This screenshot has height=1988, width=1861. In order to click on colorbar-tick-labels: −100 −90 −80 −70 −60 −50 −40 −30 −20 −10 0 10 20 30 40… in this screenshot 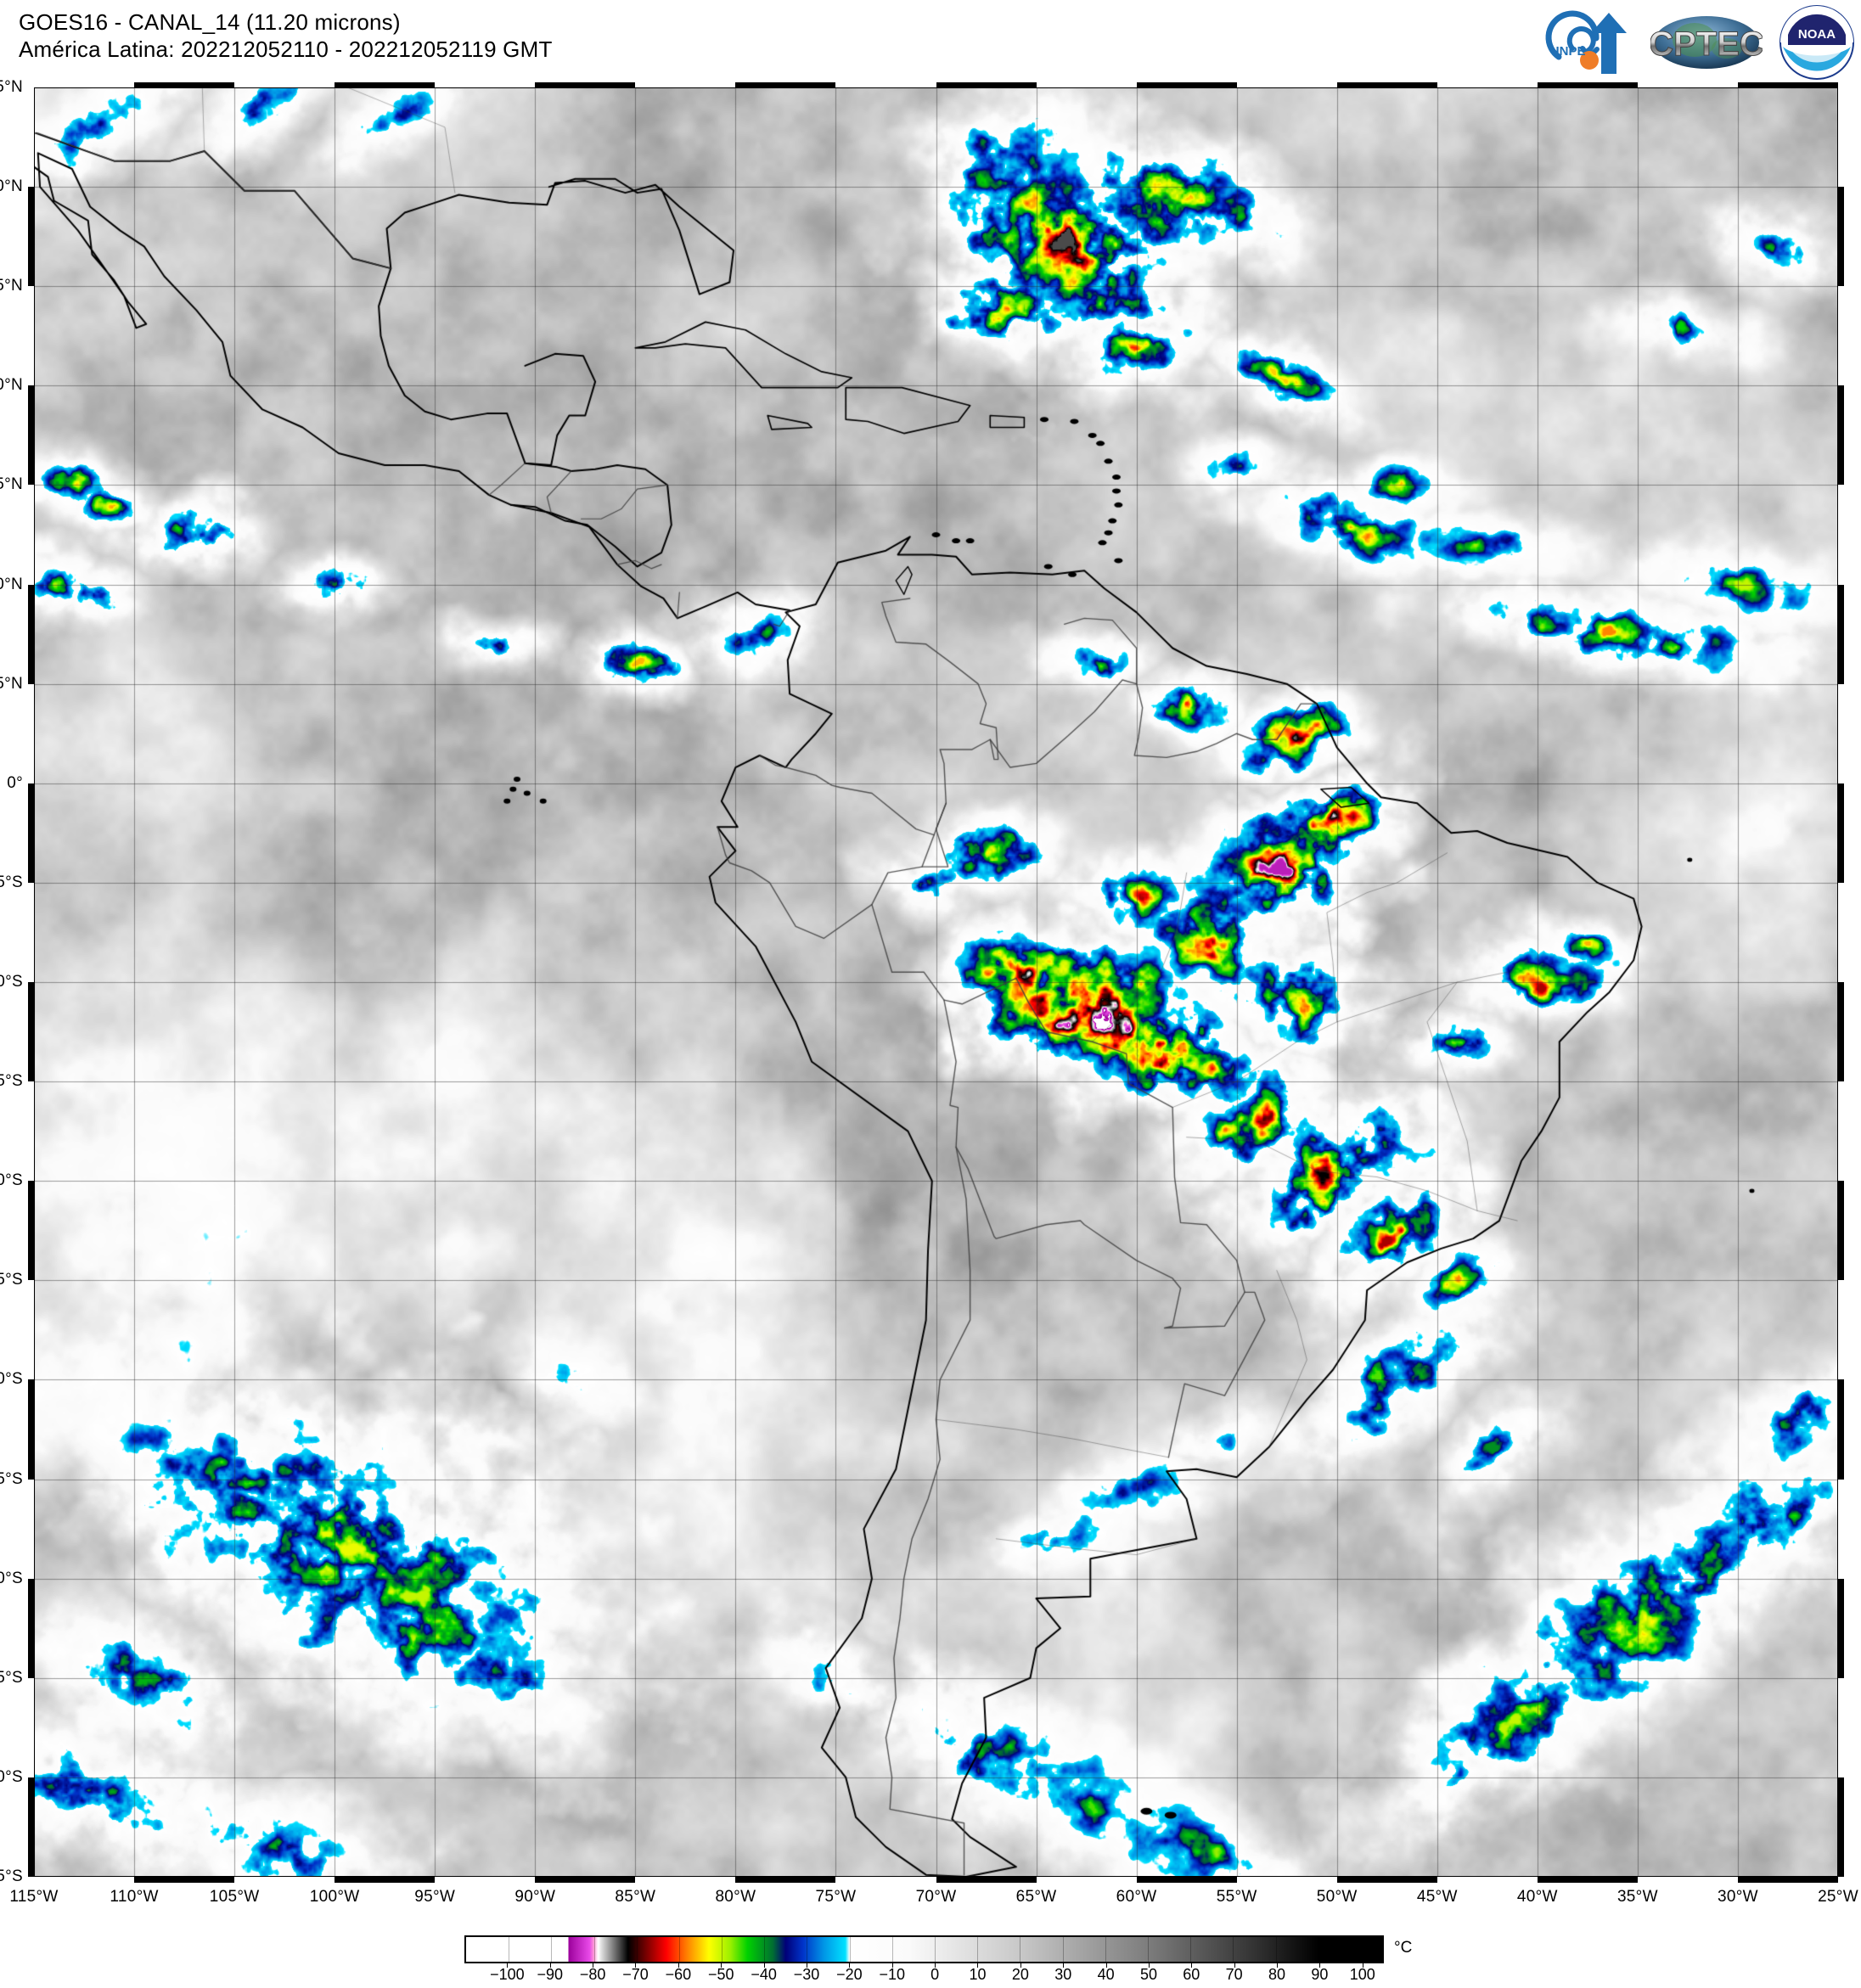, I will do `click(924, 1977)`.